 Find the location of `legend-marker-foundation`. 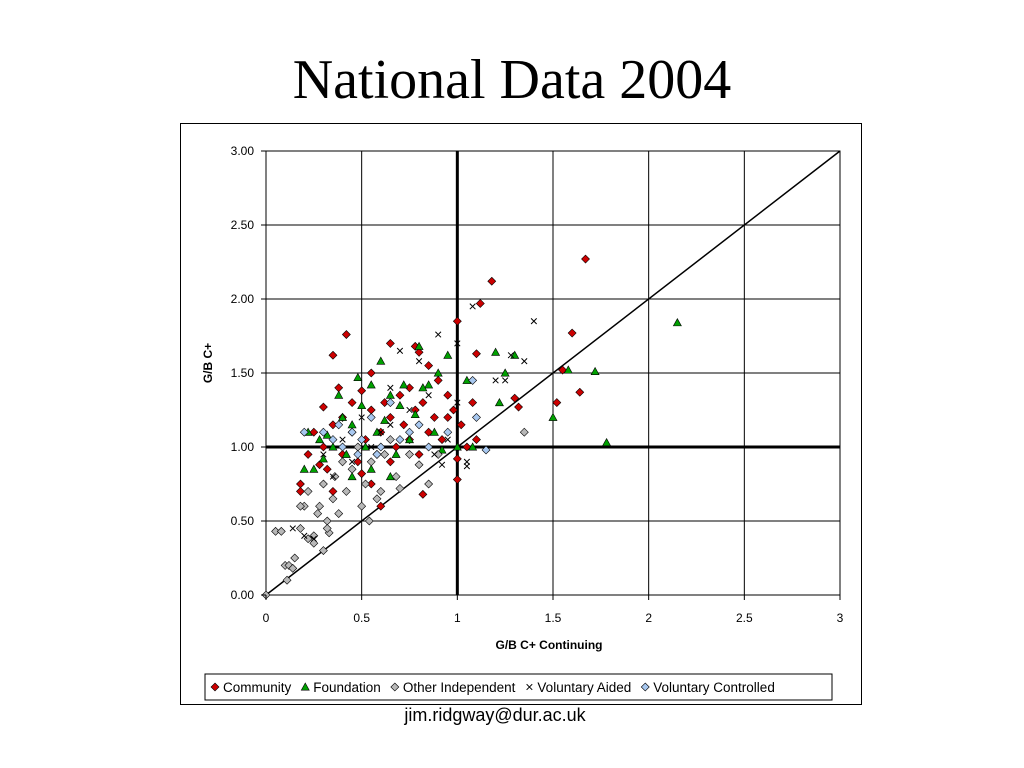

legend-marker-foundation is located at coordinates (305, 686).